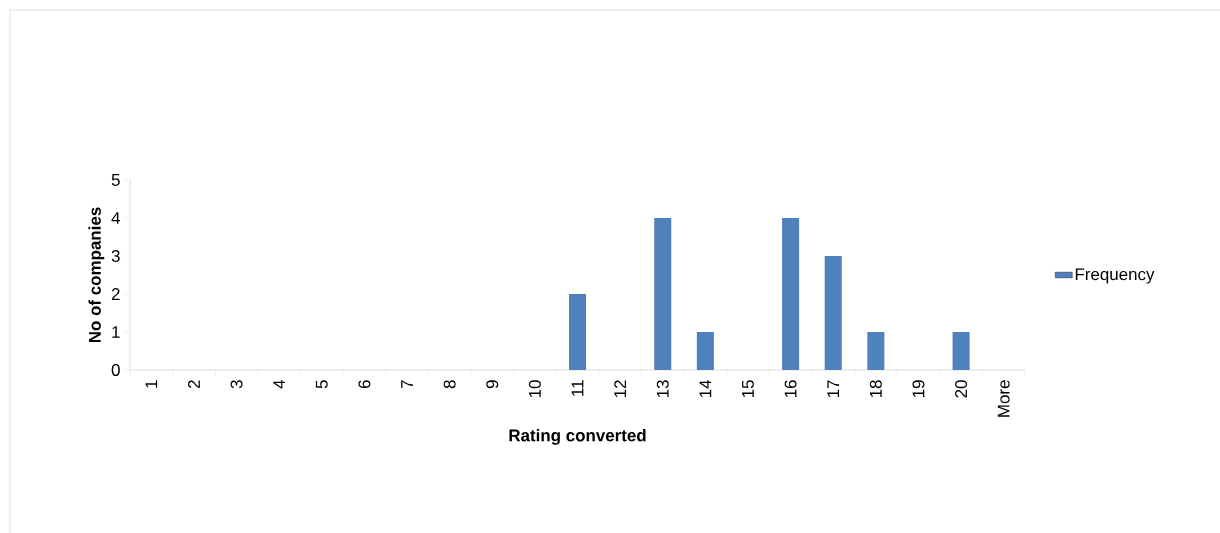 The image size is (1220, 533). Describe the element at coordinates (236, 384) in the screenshot. I see `x-tick-label: 3` at that location.